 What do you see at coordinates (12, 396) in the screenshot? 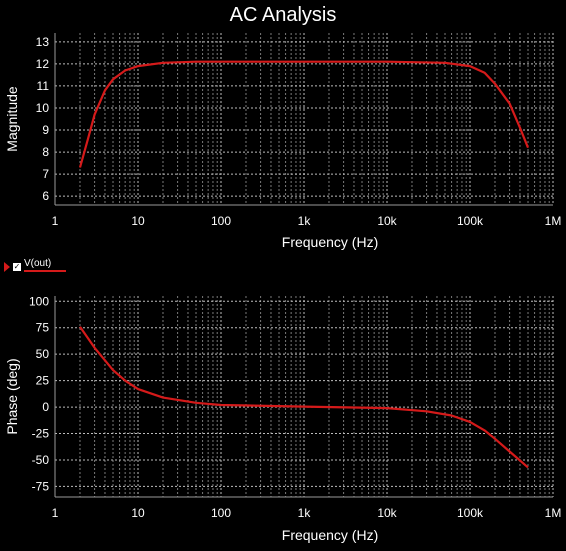
I see `phase-y-axis-label: Phase (deg)` at bounding box center [12, 396].